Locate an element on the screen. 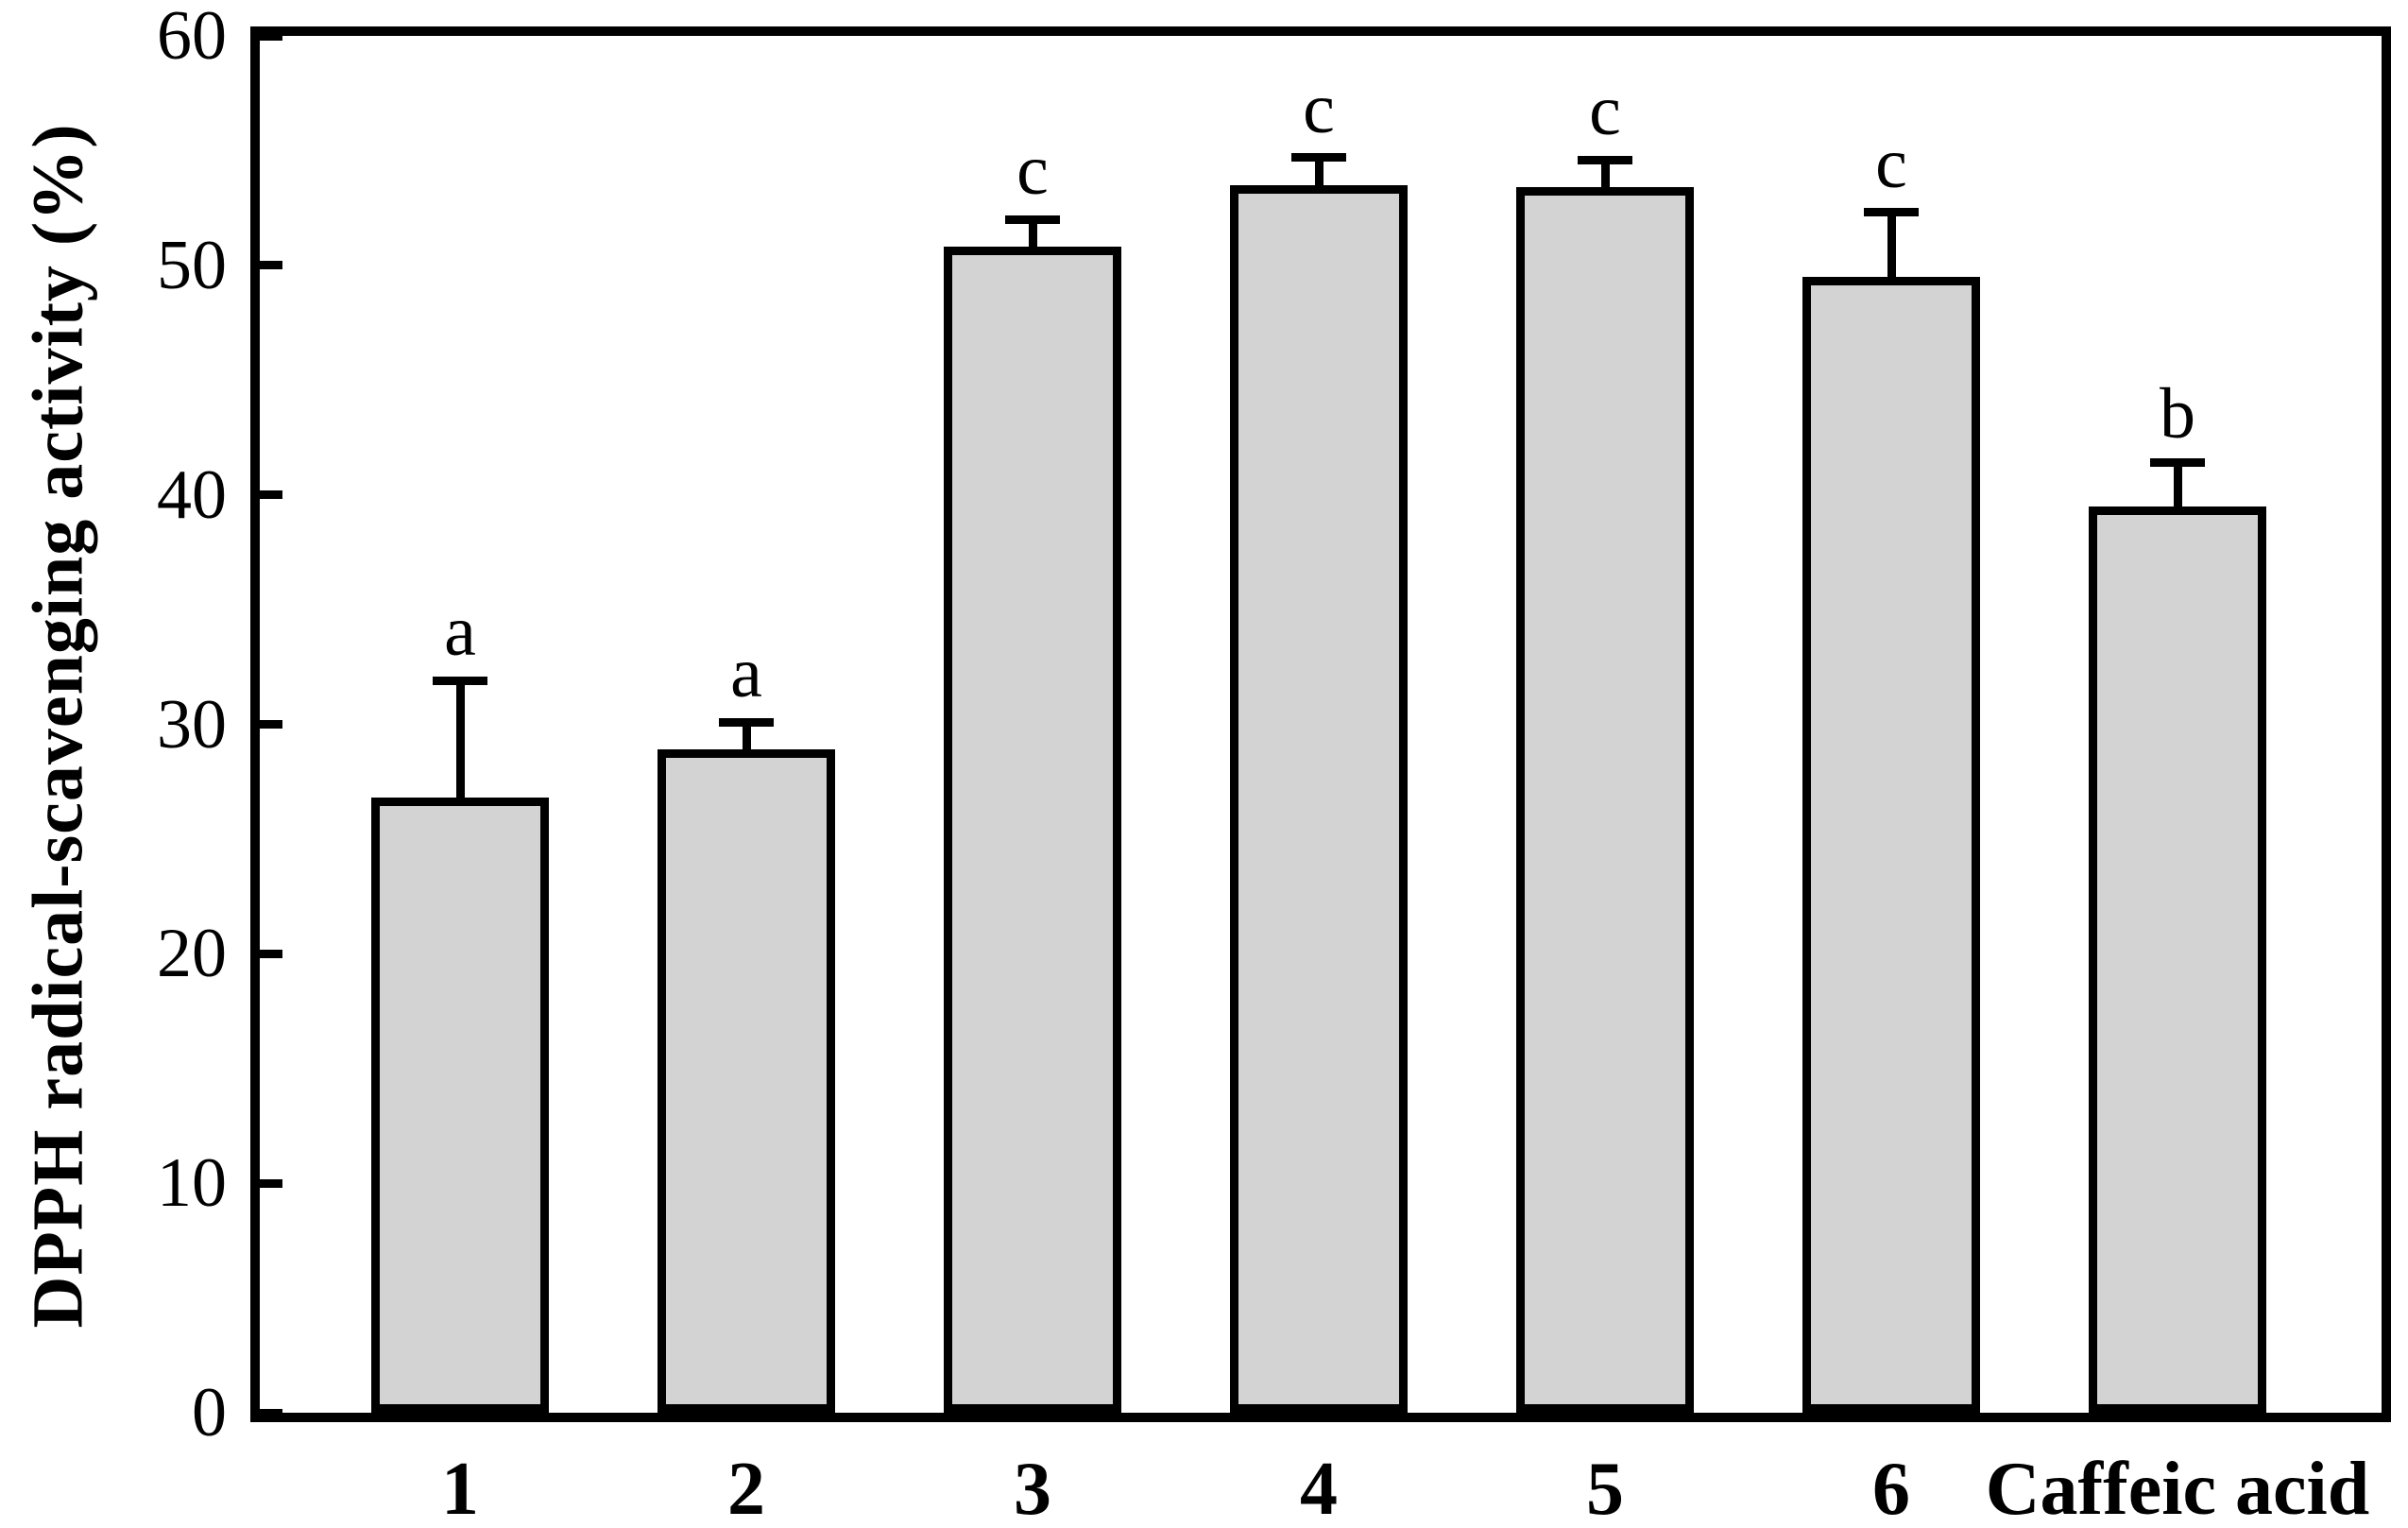 The width and height of the screenshot is (2408, 1528). significance-letter-5: c is located at coordinates (1605, 111).